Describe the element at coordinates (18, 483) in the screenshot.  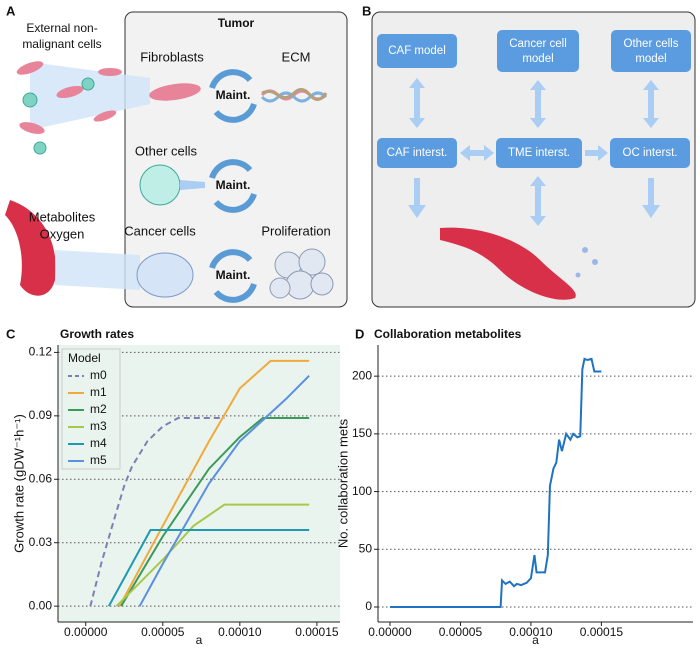
I see `y-axis-label: Growth rate (gDW⁻¹h⁻¹)` at that location.